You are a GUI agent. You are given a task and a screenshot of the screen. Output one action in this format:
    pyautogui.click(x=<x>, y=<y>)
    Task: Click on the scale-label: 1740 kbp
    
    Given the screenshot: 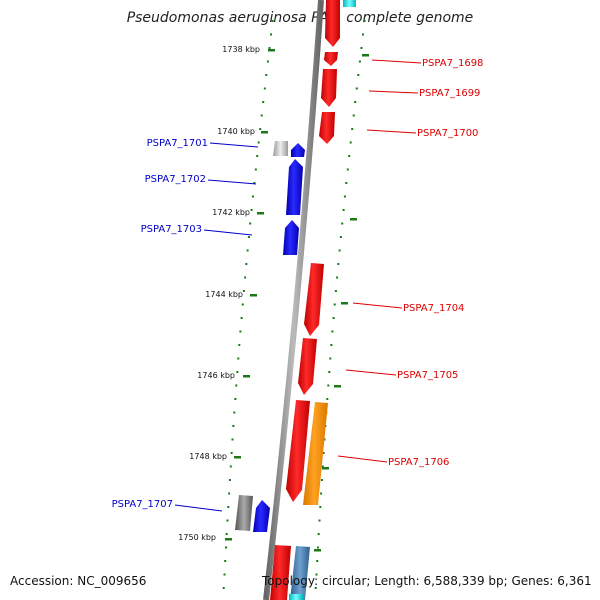 What is the action you would take?
    pyautogui.click(x=236, y=131)
    